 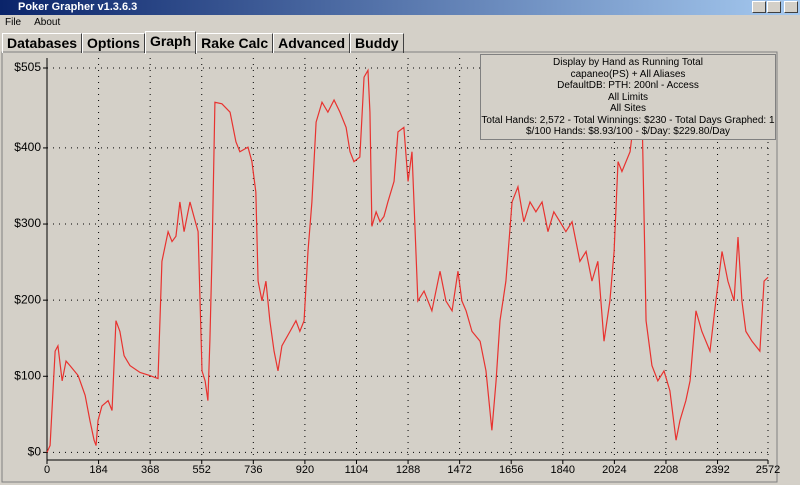 I want to click on minimize-button, so click(x=759, y=7).